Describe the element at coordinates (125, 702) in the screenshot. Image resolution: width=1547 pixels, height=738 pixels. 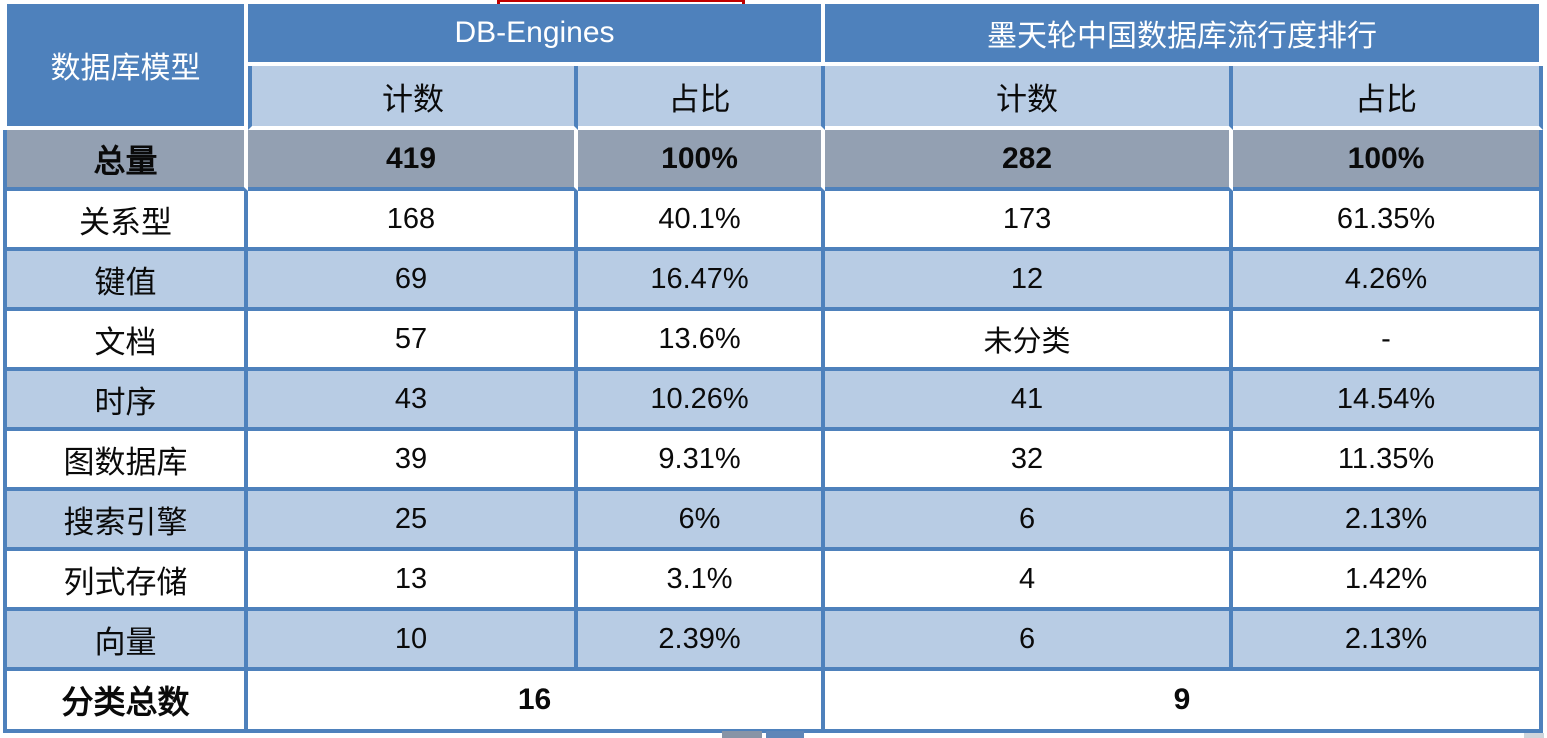
I see `row-label: 分类总数` at that location.